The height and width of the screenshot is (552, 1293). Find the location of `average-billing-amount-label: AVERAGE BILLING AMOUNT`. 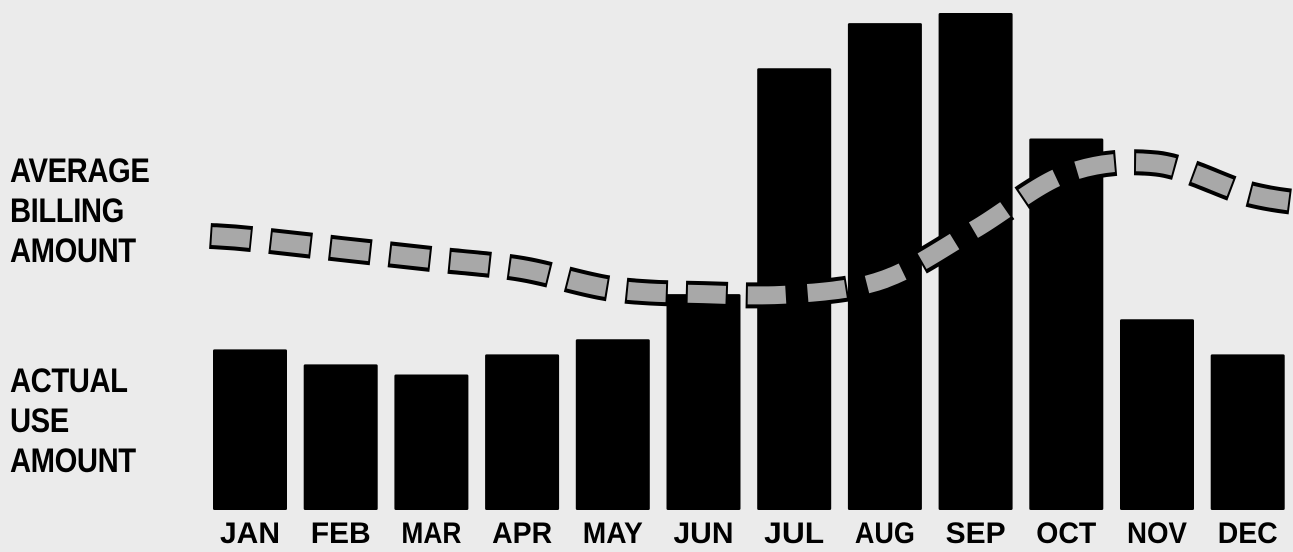

average-billing-amount-label: AVERAGE BILLING AMOUNT is located at coordinates (80, 211).